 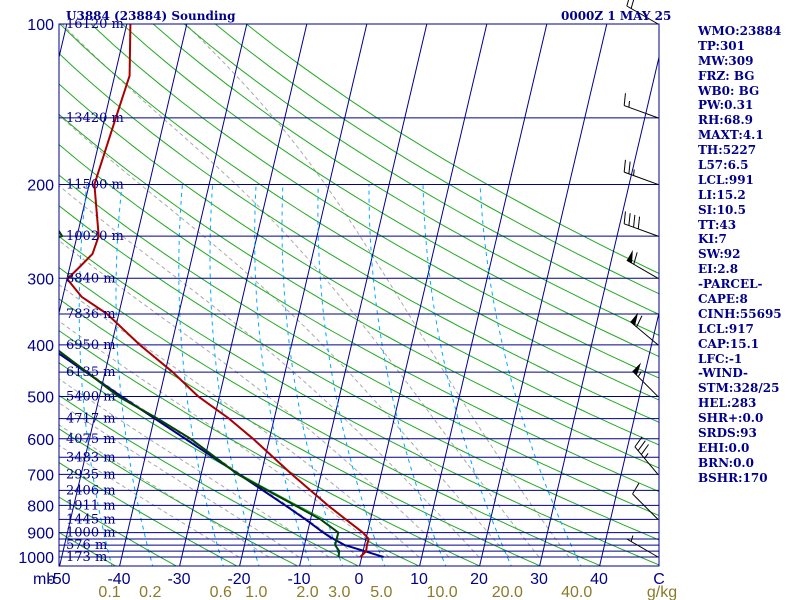 I want to click on height-label: 16120 m, so click(x=95, y=24).